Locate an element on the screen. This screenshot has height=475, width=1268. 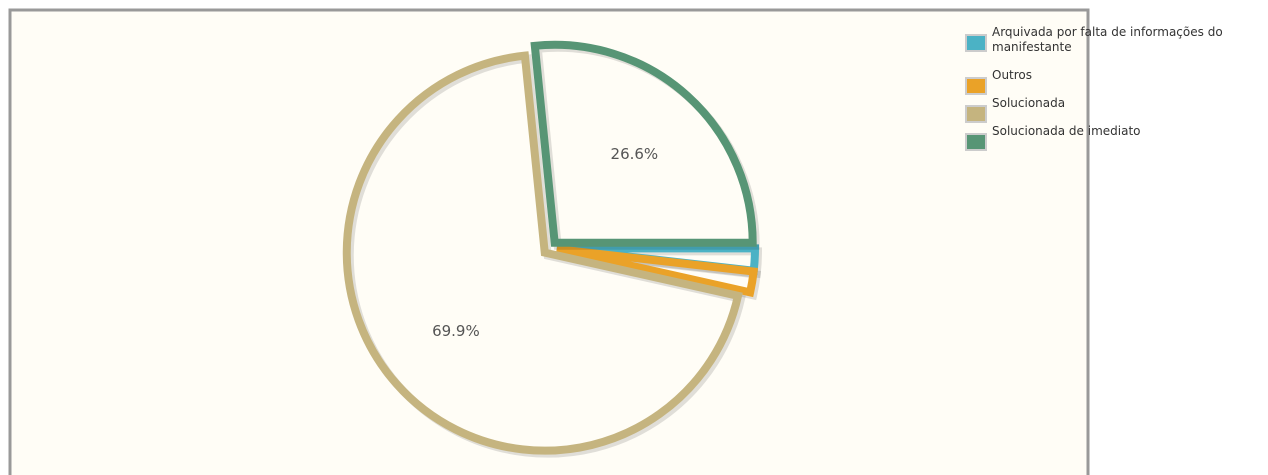
legend-label-line: manifestante is located at coordinates (1032, 47).